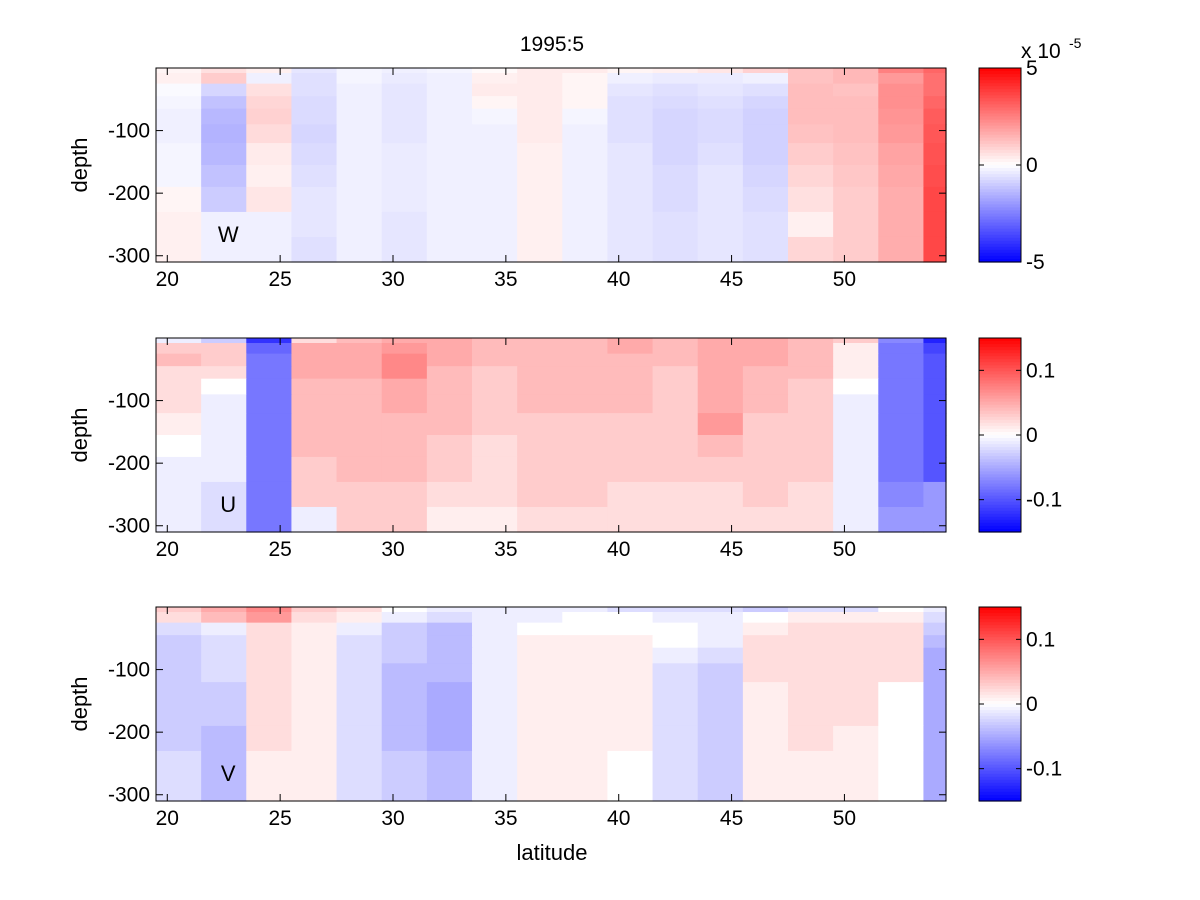 The width and height of the screenshot is (1200, 900). Describe the element at coordinates (228, 234) in the screenshot. I see `panel-label: W` at that location.